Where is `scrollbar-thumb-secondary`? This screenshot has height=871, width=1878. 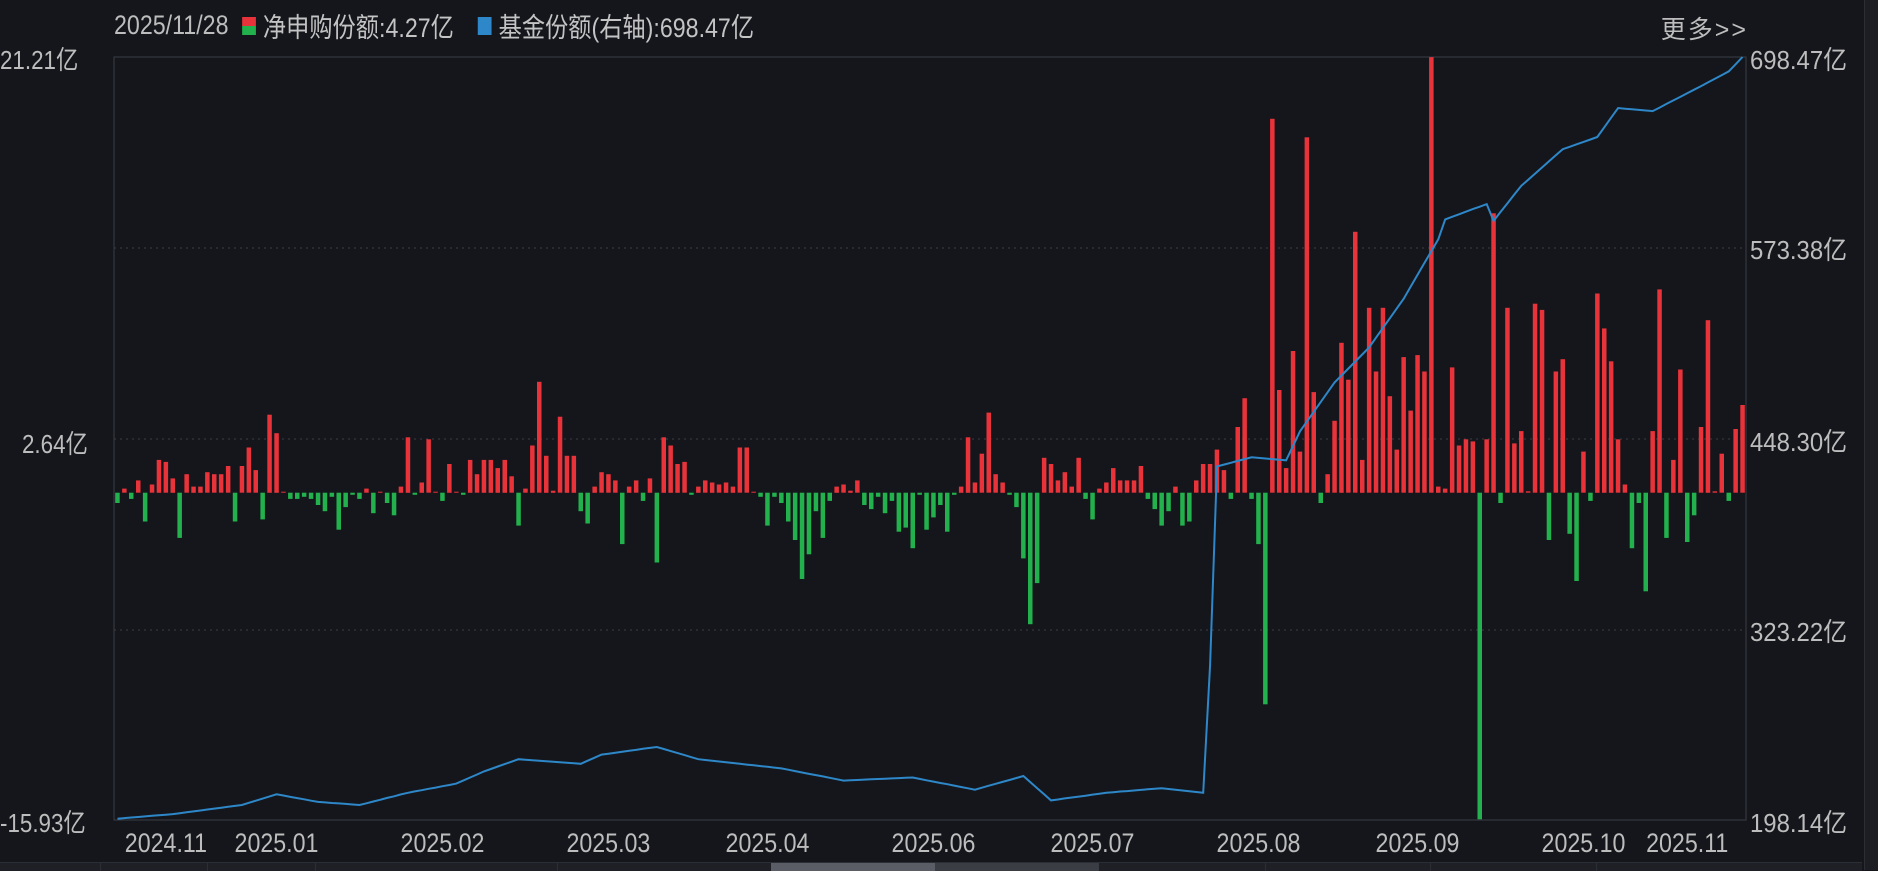 scrollbar-thumb-secondary is located at coordinates (1017, 867).